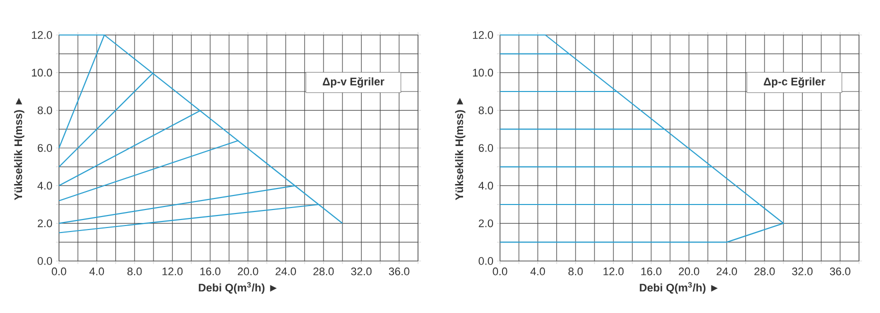  Describe the element at coordinates (795, 82) in the screenshot. I see `annotation: Δp-c Eğriler` at that location.